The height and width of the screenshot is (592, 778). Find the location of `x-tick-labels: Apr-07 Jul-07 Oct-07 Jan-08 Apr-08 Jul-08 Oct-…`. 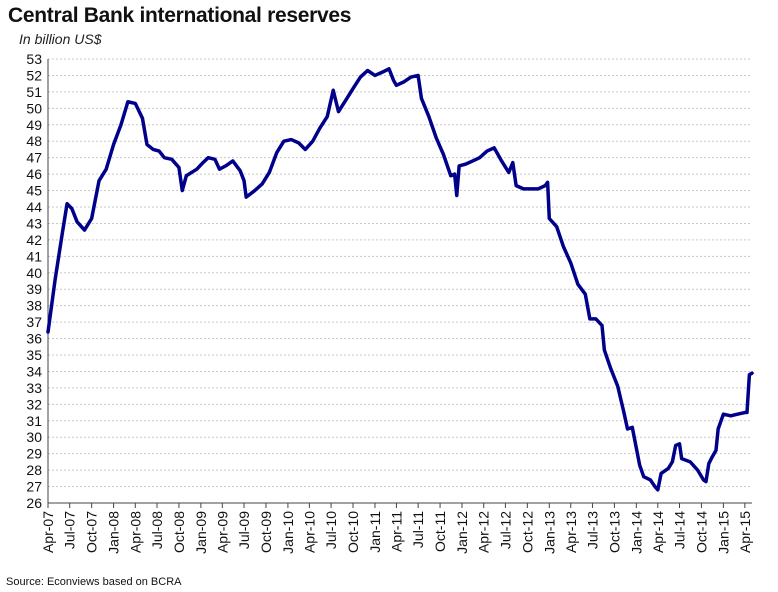

x-tick-labels: Apr-07 Jul-07 Oct-07 Jan-08 Apr-08 Jul-08 Oct-… is located at coordinates (396, 532).